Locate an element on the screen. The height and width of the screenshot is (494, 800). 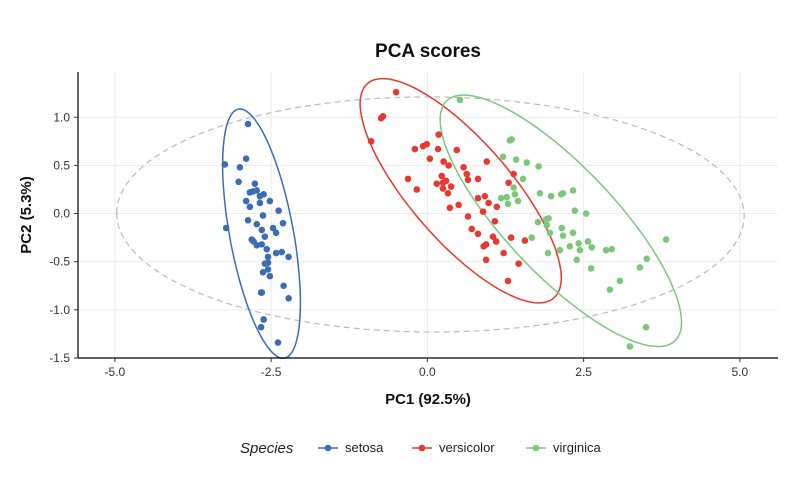
legend: Species setosa versicolor virginica is located at coordinates (420, 448).